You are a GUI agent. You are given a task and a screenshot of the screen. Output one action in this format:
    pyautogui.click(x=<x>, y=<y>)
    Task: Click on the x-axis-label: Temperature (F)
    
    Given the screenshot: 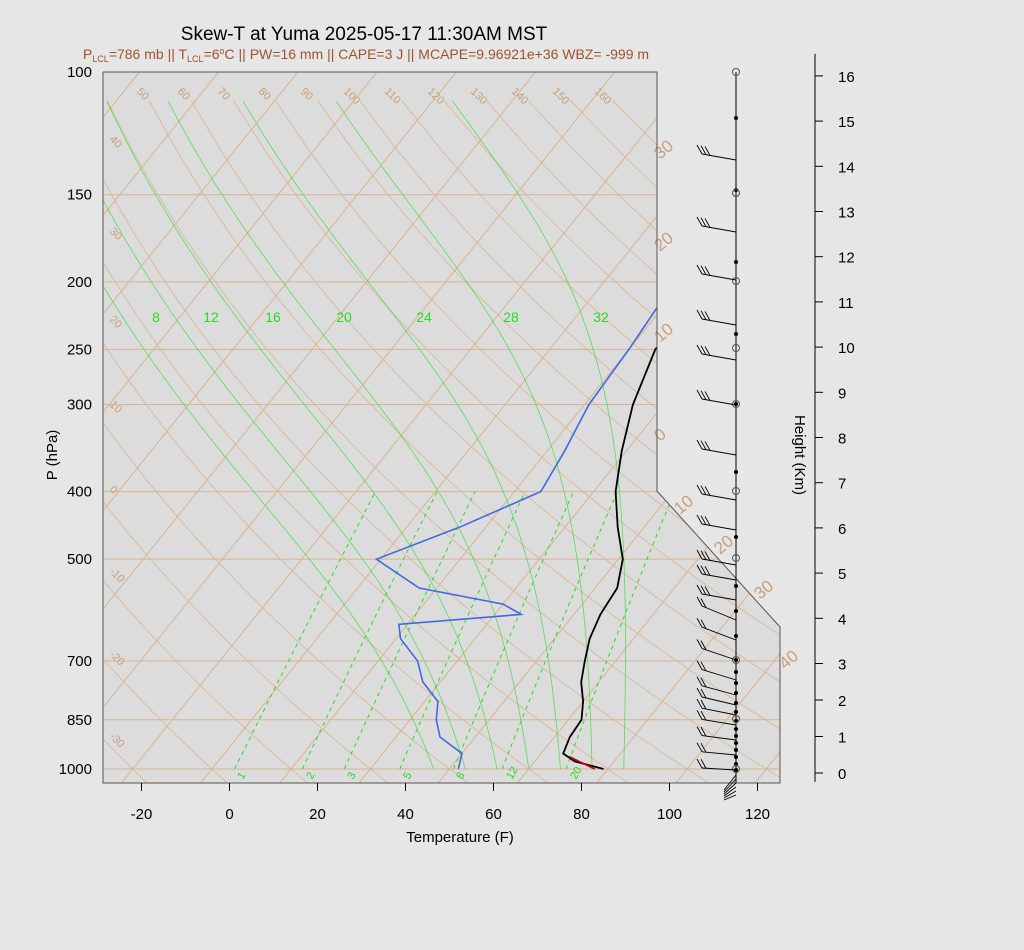 What is the action you would take?
    pyautogui.click(x=460, y=837)
    